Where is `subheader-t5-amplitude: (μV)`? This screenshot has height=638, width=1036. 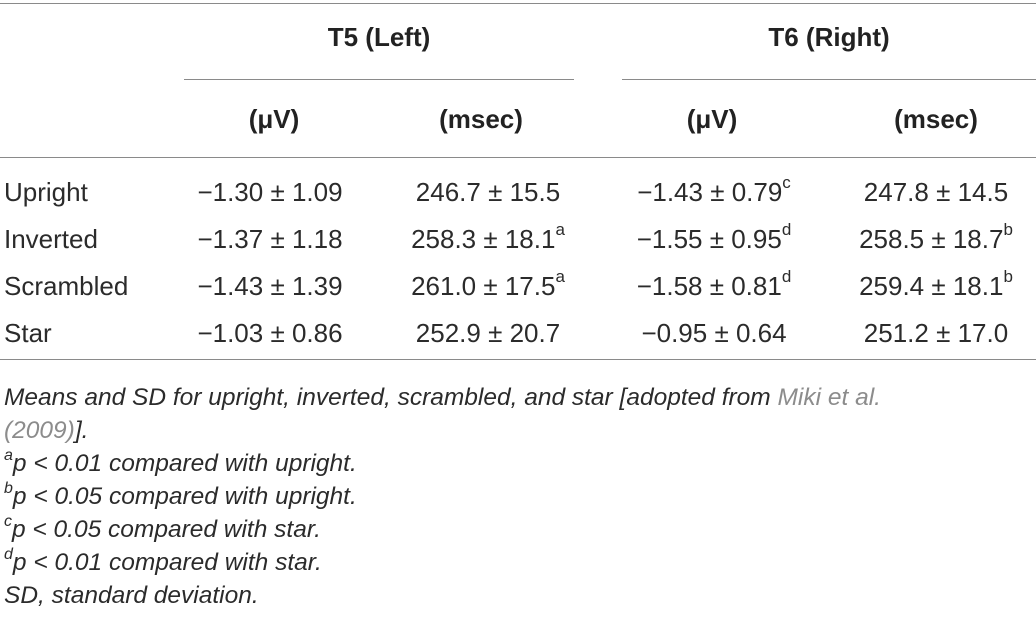
subheader-t5-amplitude: (μV) is located at coordinates (274, 119).